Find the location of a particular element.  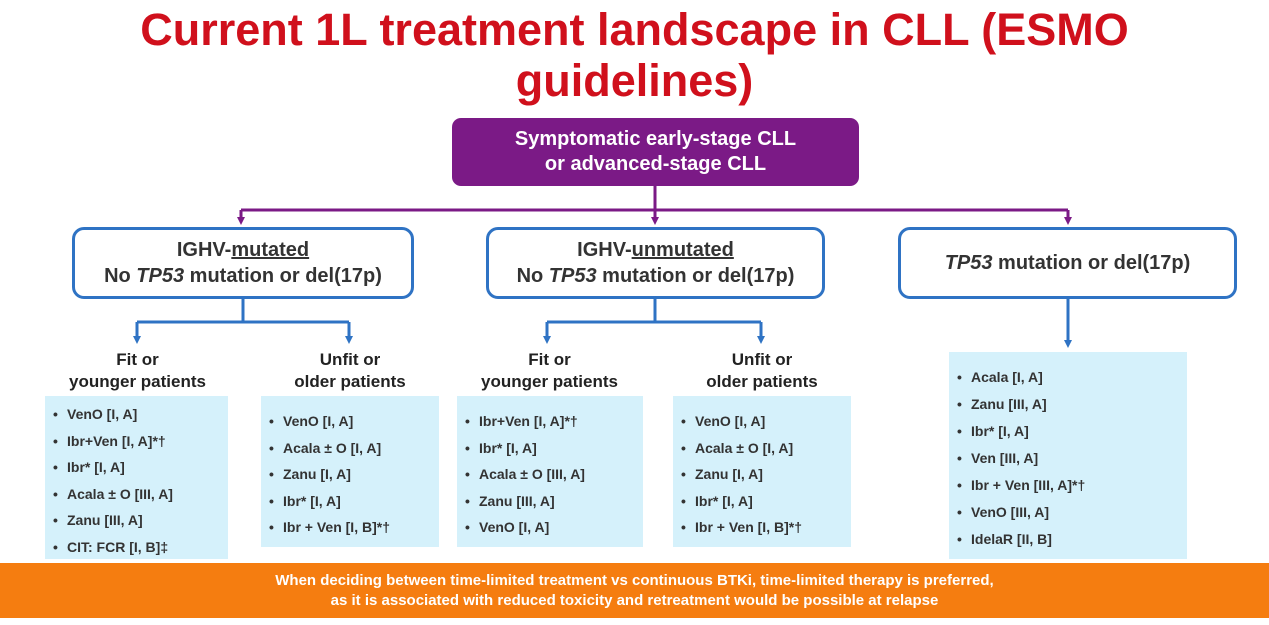

group-mutated-keyword: mutated is located at coordinates (270, 250).